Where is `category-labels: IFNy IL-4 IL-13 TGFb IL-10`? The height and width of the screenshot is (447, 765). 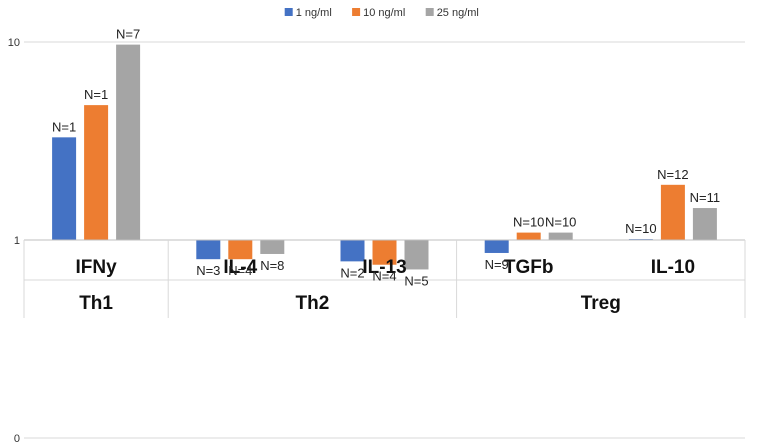 category-labels: IFNy IL-4 IL-13 TGFb IL-10 is located at coordinates (386, 267).